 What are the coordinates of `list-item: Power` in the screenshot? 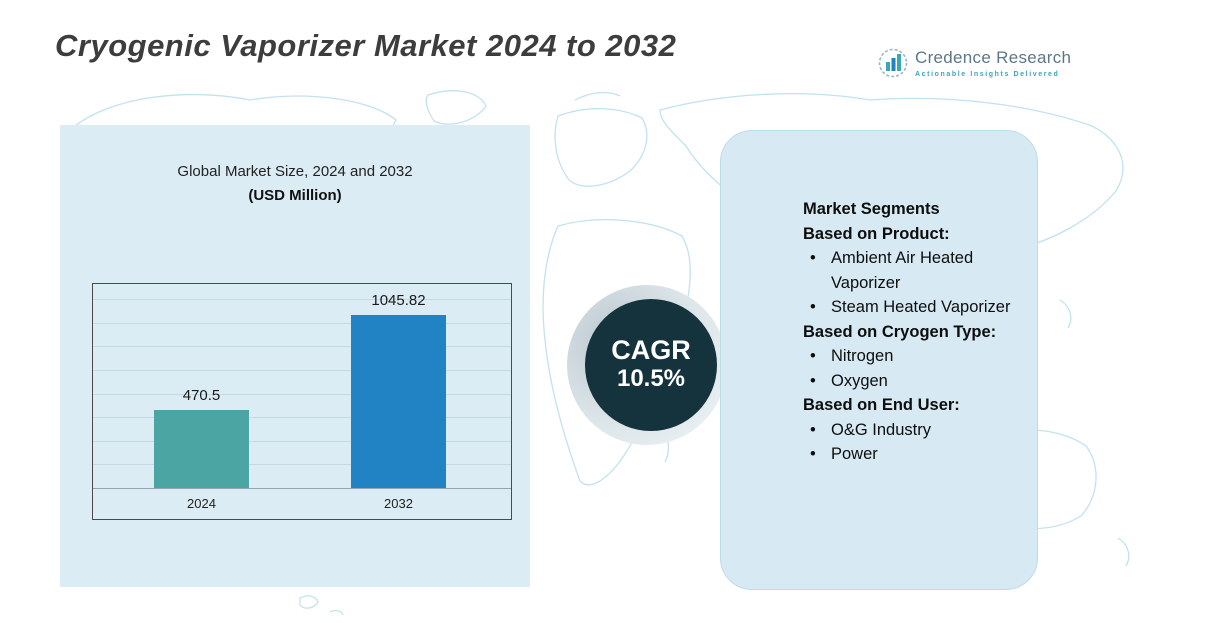 It's located at (909, 454).